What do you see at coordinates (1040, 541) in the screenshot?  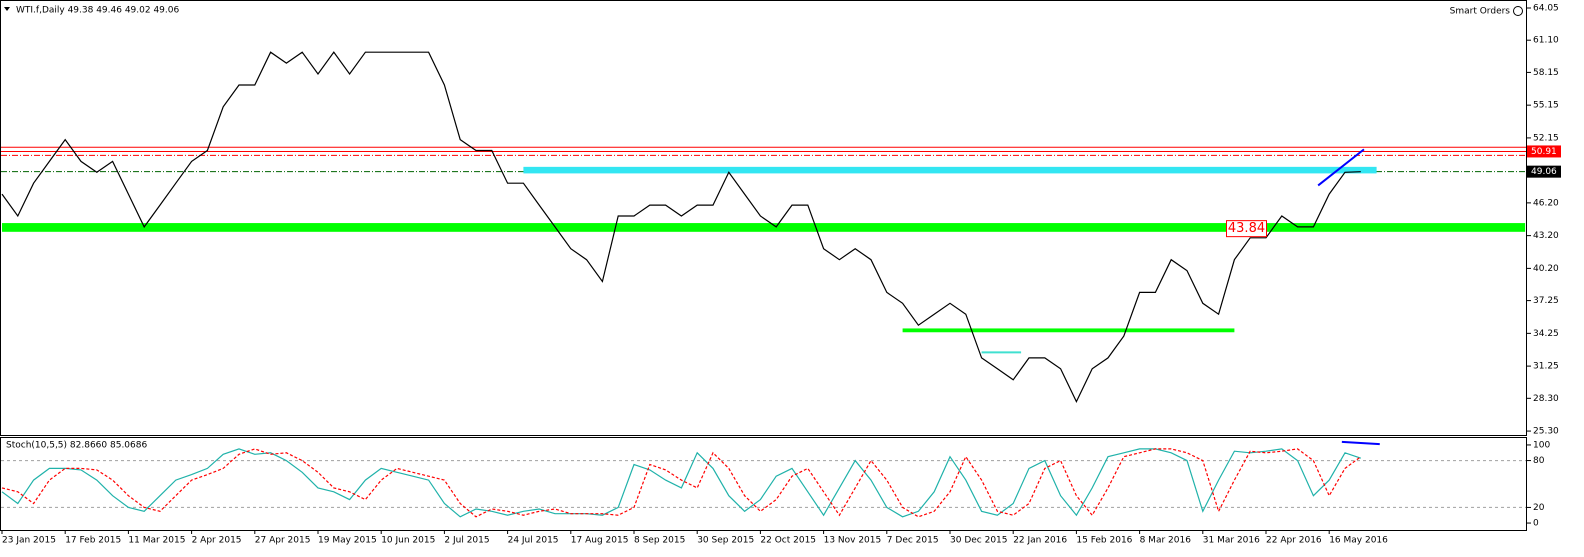 I see `x-tick-label: 22 Jan 2016` at bounding box center [1040, 541].